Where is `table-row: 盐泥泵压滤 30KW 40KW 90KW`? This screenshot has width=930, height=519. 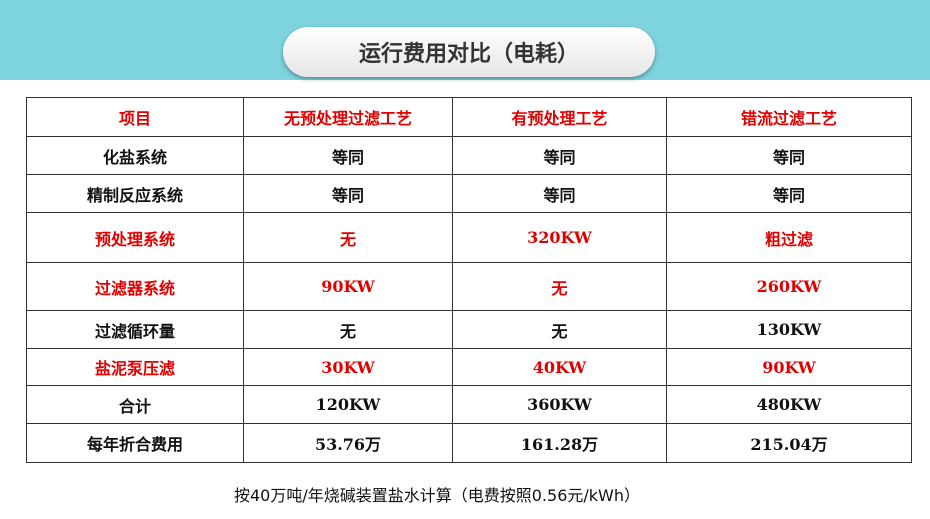 table-row: 盐泥泵压滤 30KW 40KW 90KW is located at coordinates (469, 367).